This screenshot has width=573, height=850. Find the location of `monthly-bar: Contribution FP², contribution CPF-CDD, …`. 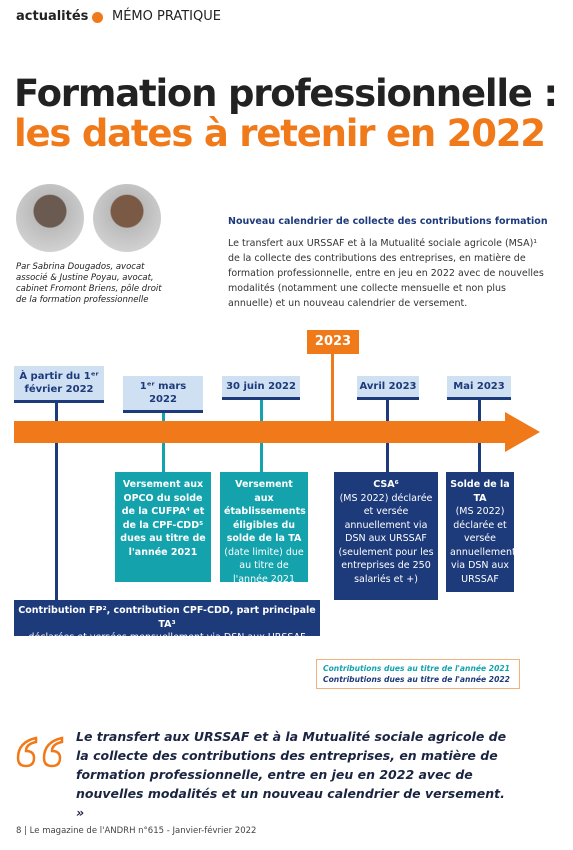

monthly-bar: Contribution FP², contribution CPF-CDD, … is located at coordinates (167, 621).